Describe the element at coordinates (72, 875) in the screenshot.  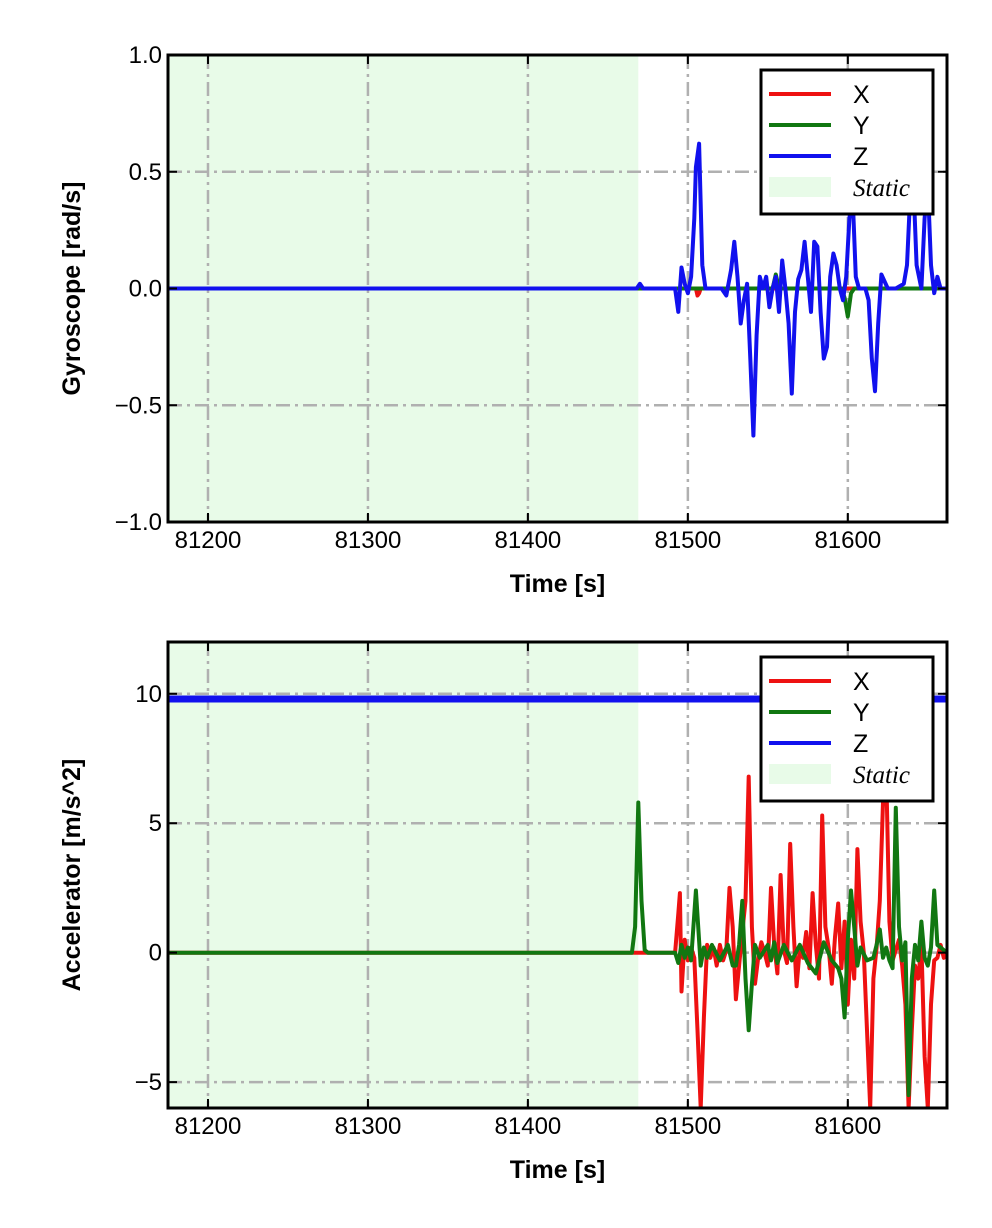
I see `y-axis-title: Accelerator [m/s^2]` at that location.